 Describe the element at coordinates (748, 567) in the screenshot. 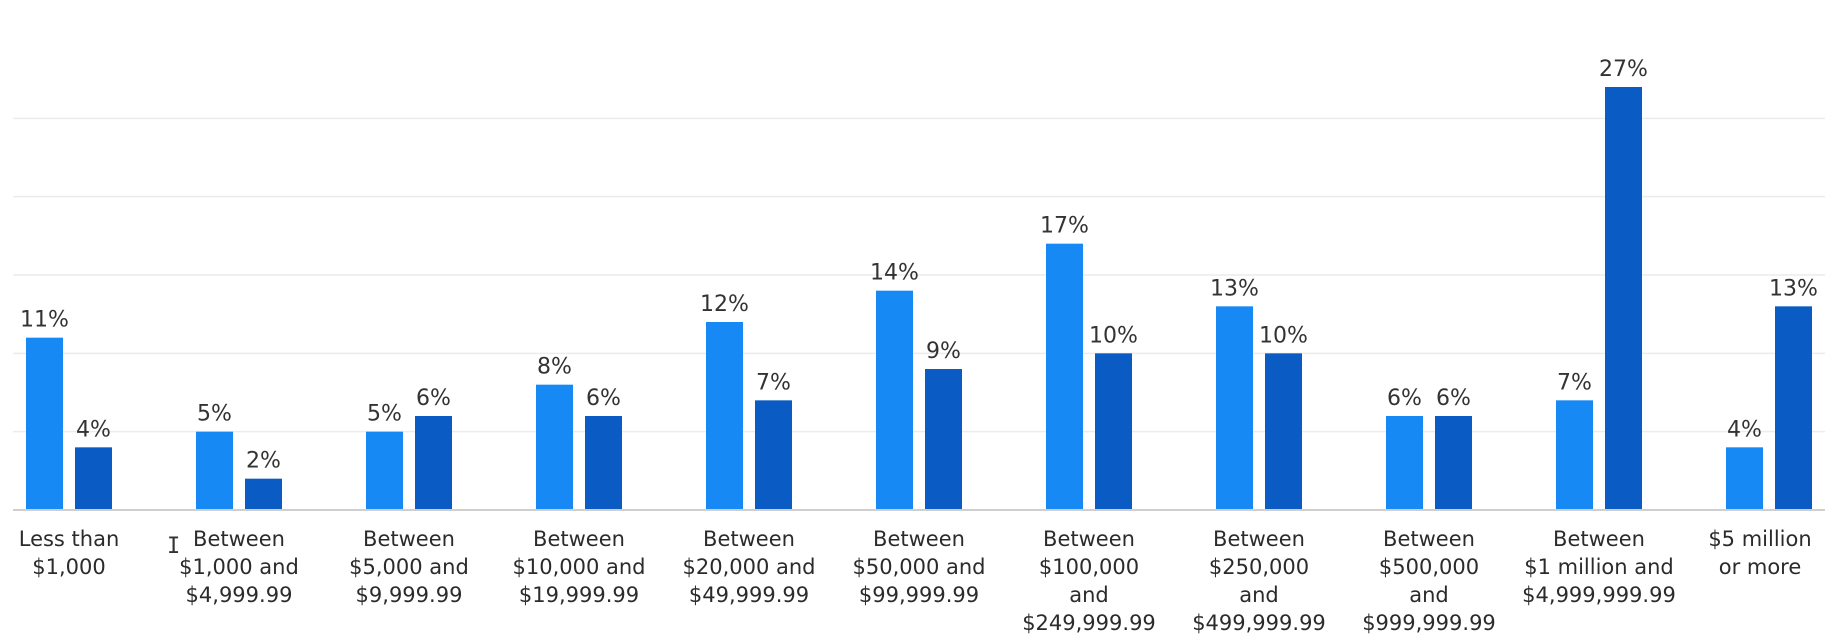

I see `category-label: Between $20,000 and $49,999.99` at that location.